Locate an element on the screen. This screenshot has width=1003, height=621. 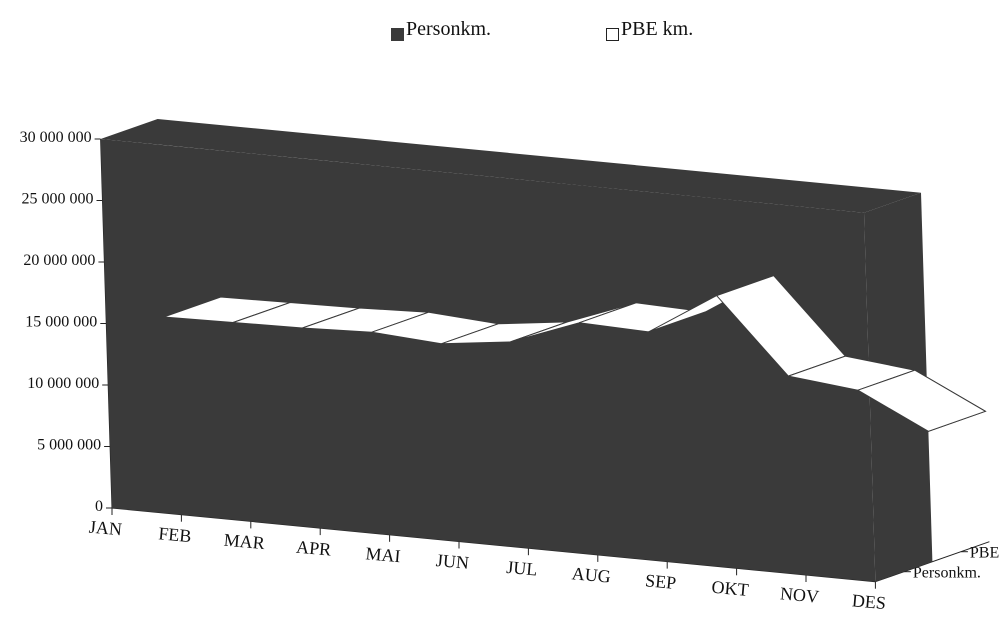
y-tick-label: 0 is located at coordinates (99, 506).